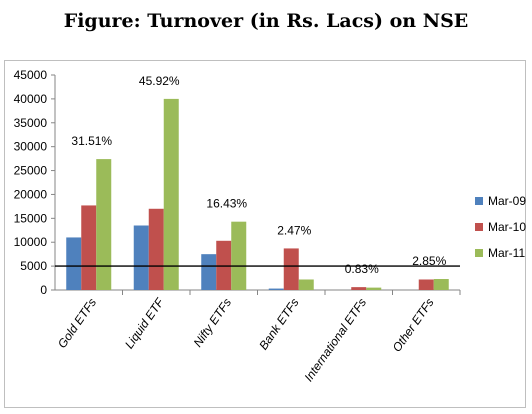 Image resolution: width=532 pixels, height=414 pixels. What do you see at coordinates (31, 99) in the screenshot?
I see `y-tick-label: 40000` at bounding box center [31, 99].